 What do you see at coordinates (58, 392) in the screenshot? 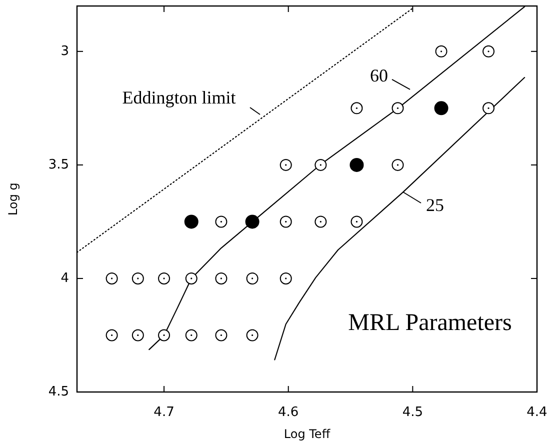
I see `y-tick-label: 4.5` at bounding box center [58, 392].